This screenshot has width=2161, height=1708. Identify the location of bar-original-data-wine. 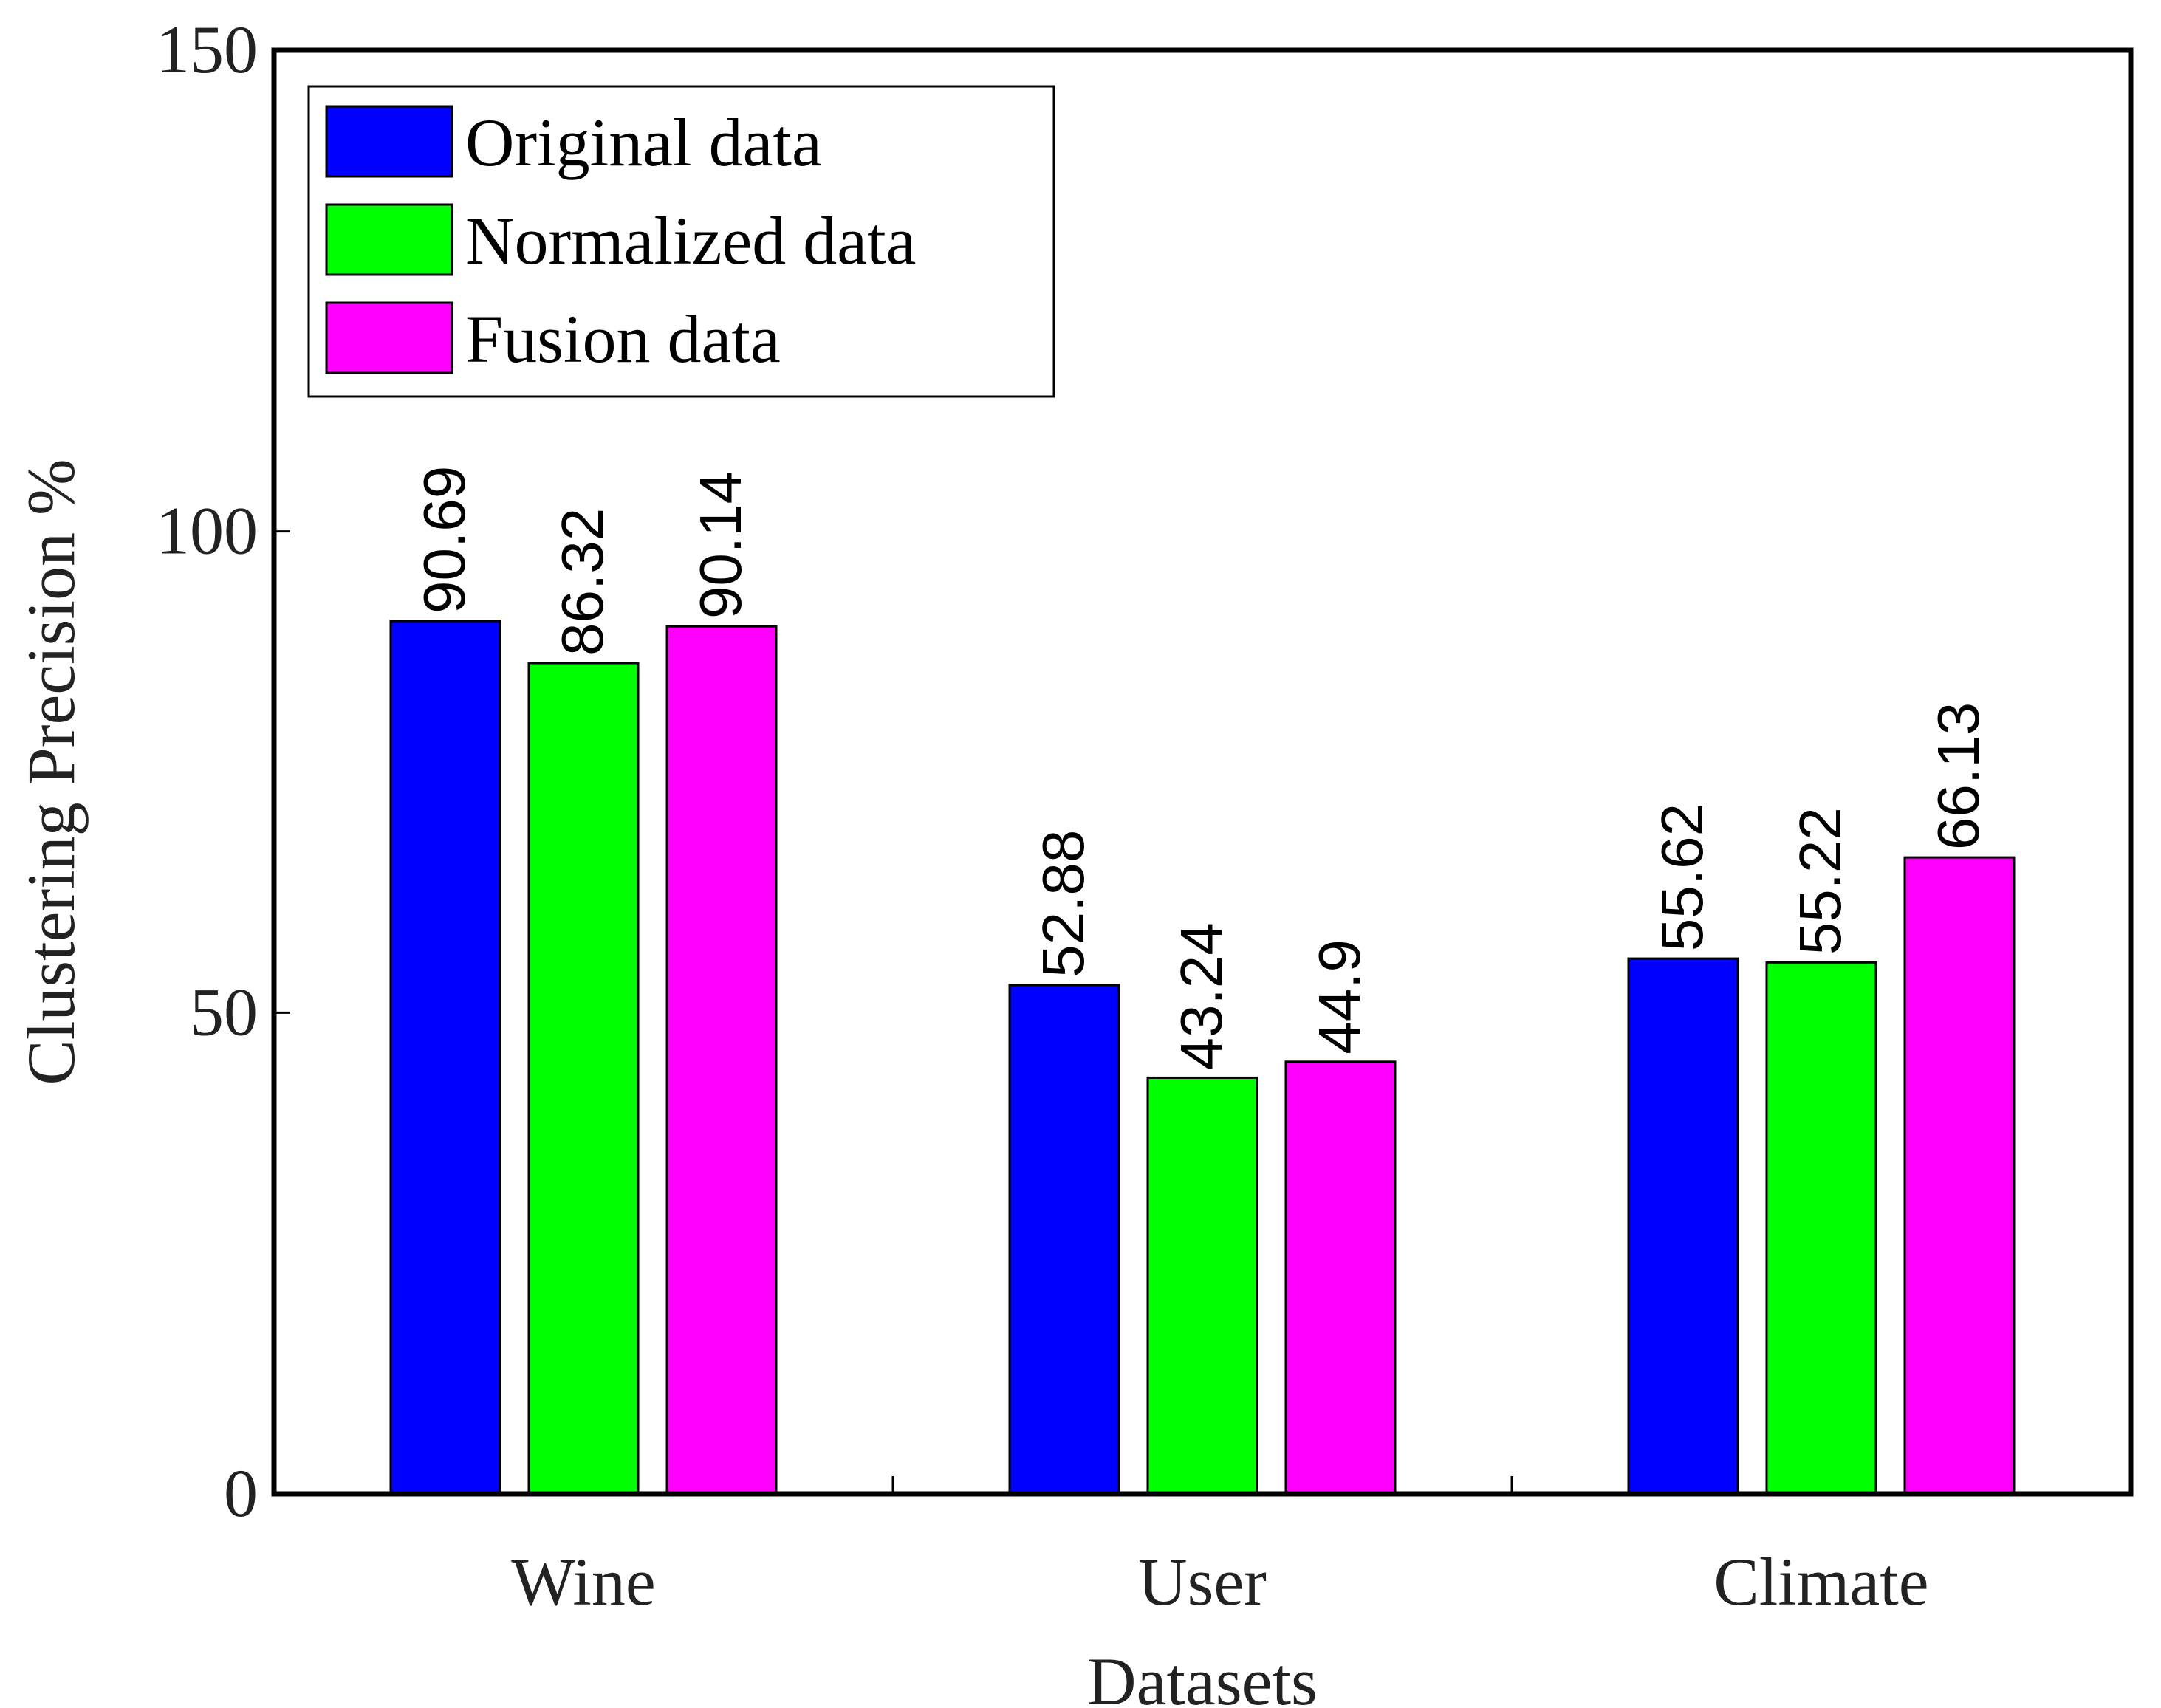
(445, 1057).